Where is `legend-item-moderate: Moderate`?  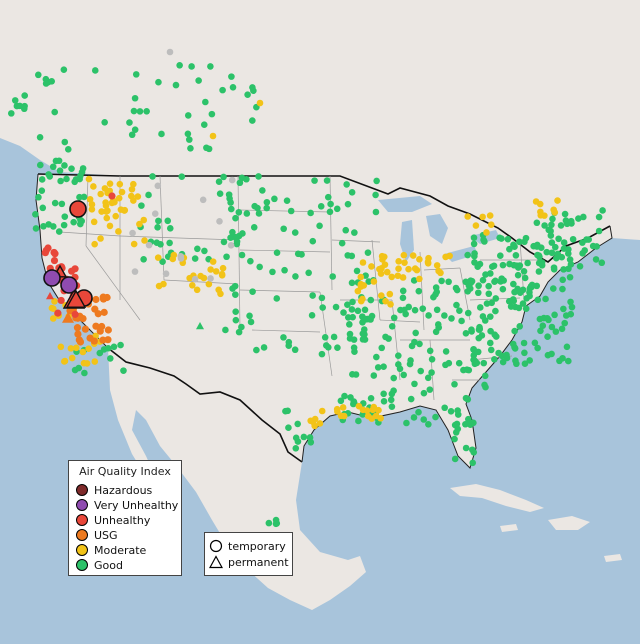 legend-item-moderate: Moderate is located at coordinates (110, 550).